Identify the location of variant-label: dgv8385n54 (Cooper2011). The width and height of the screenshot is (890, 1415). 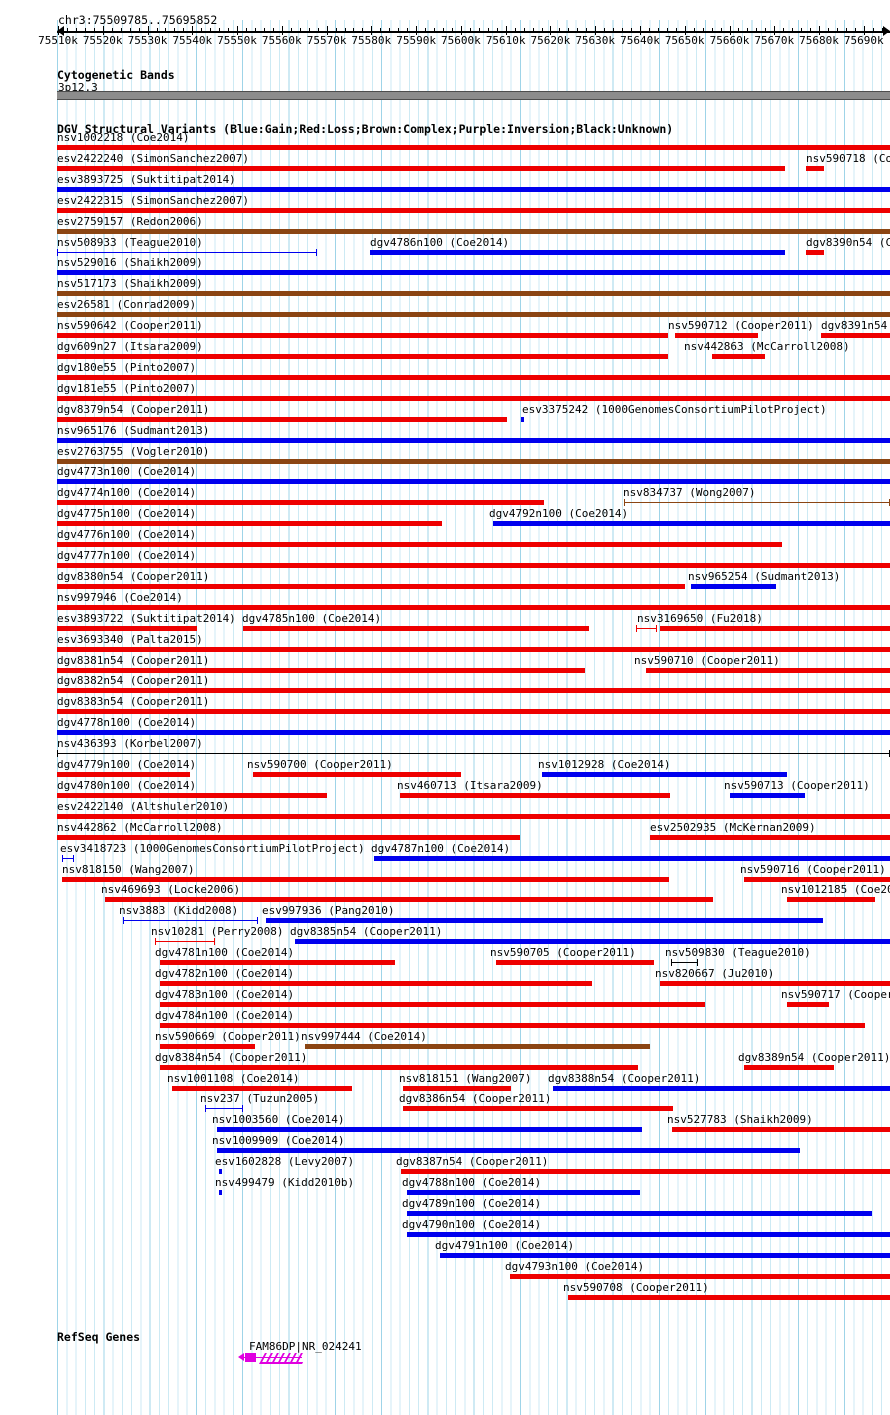
(366, 932).